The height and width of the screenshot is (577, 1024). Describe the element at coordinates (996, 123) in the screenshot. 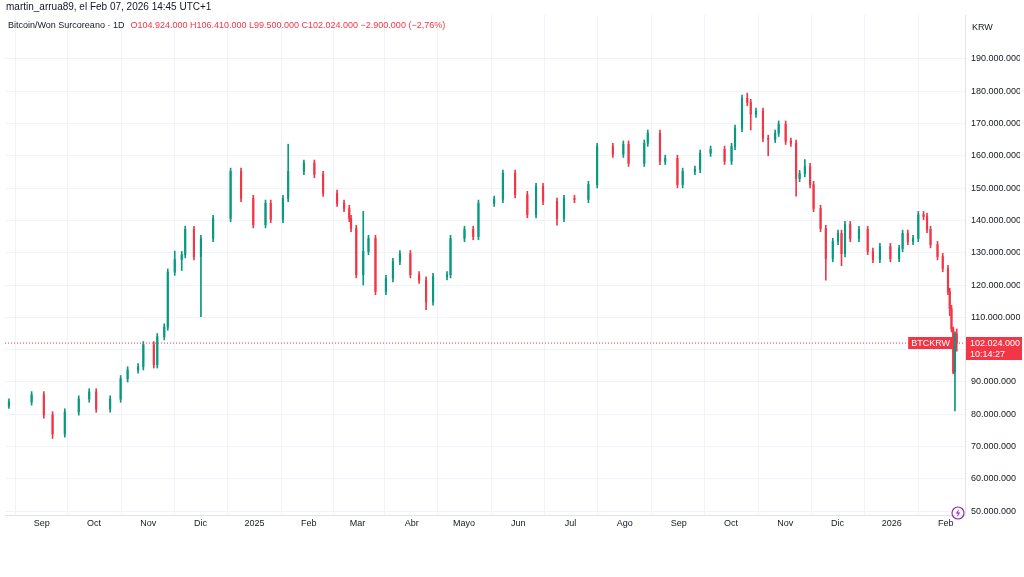

I see `y-tick-label: 170.000.000` at that location.